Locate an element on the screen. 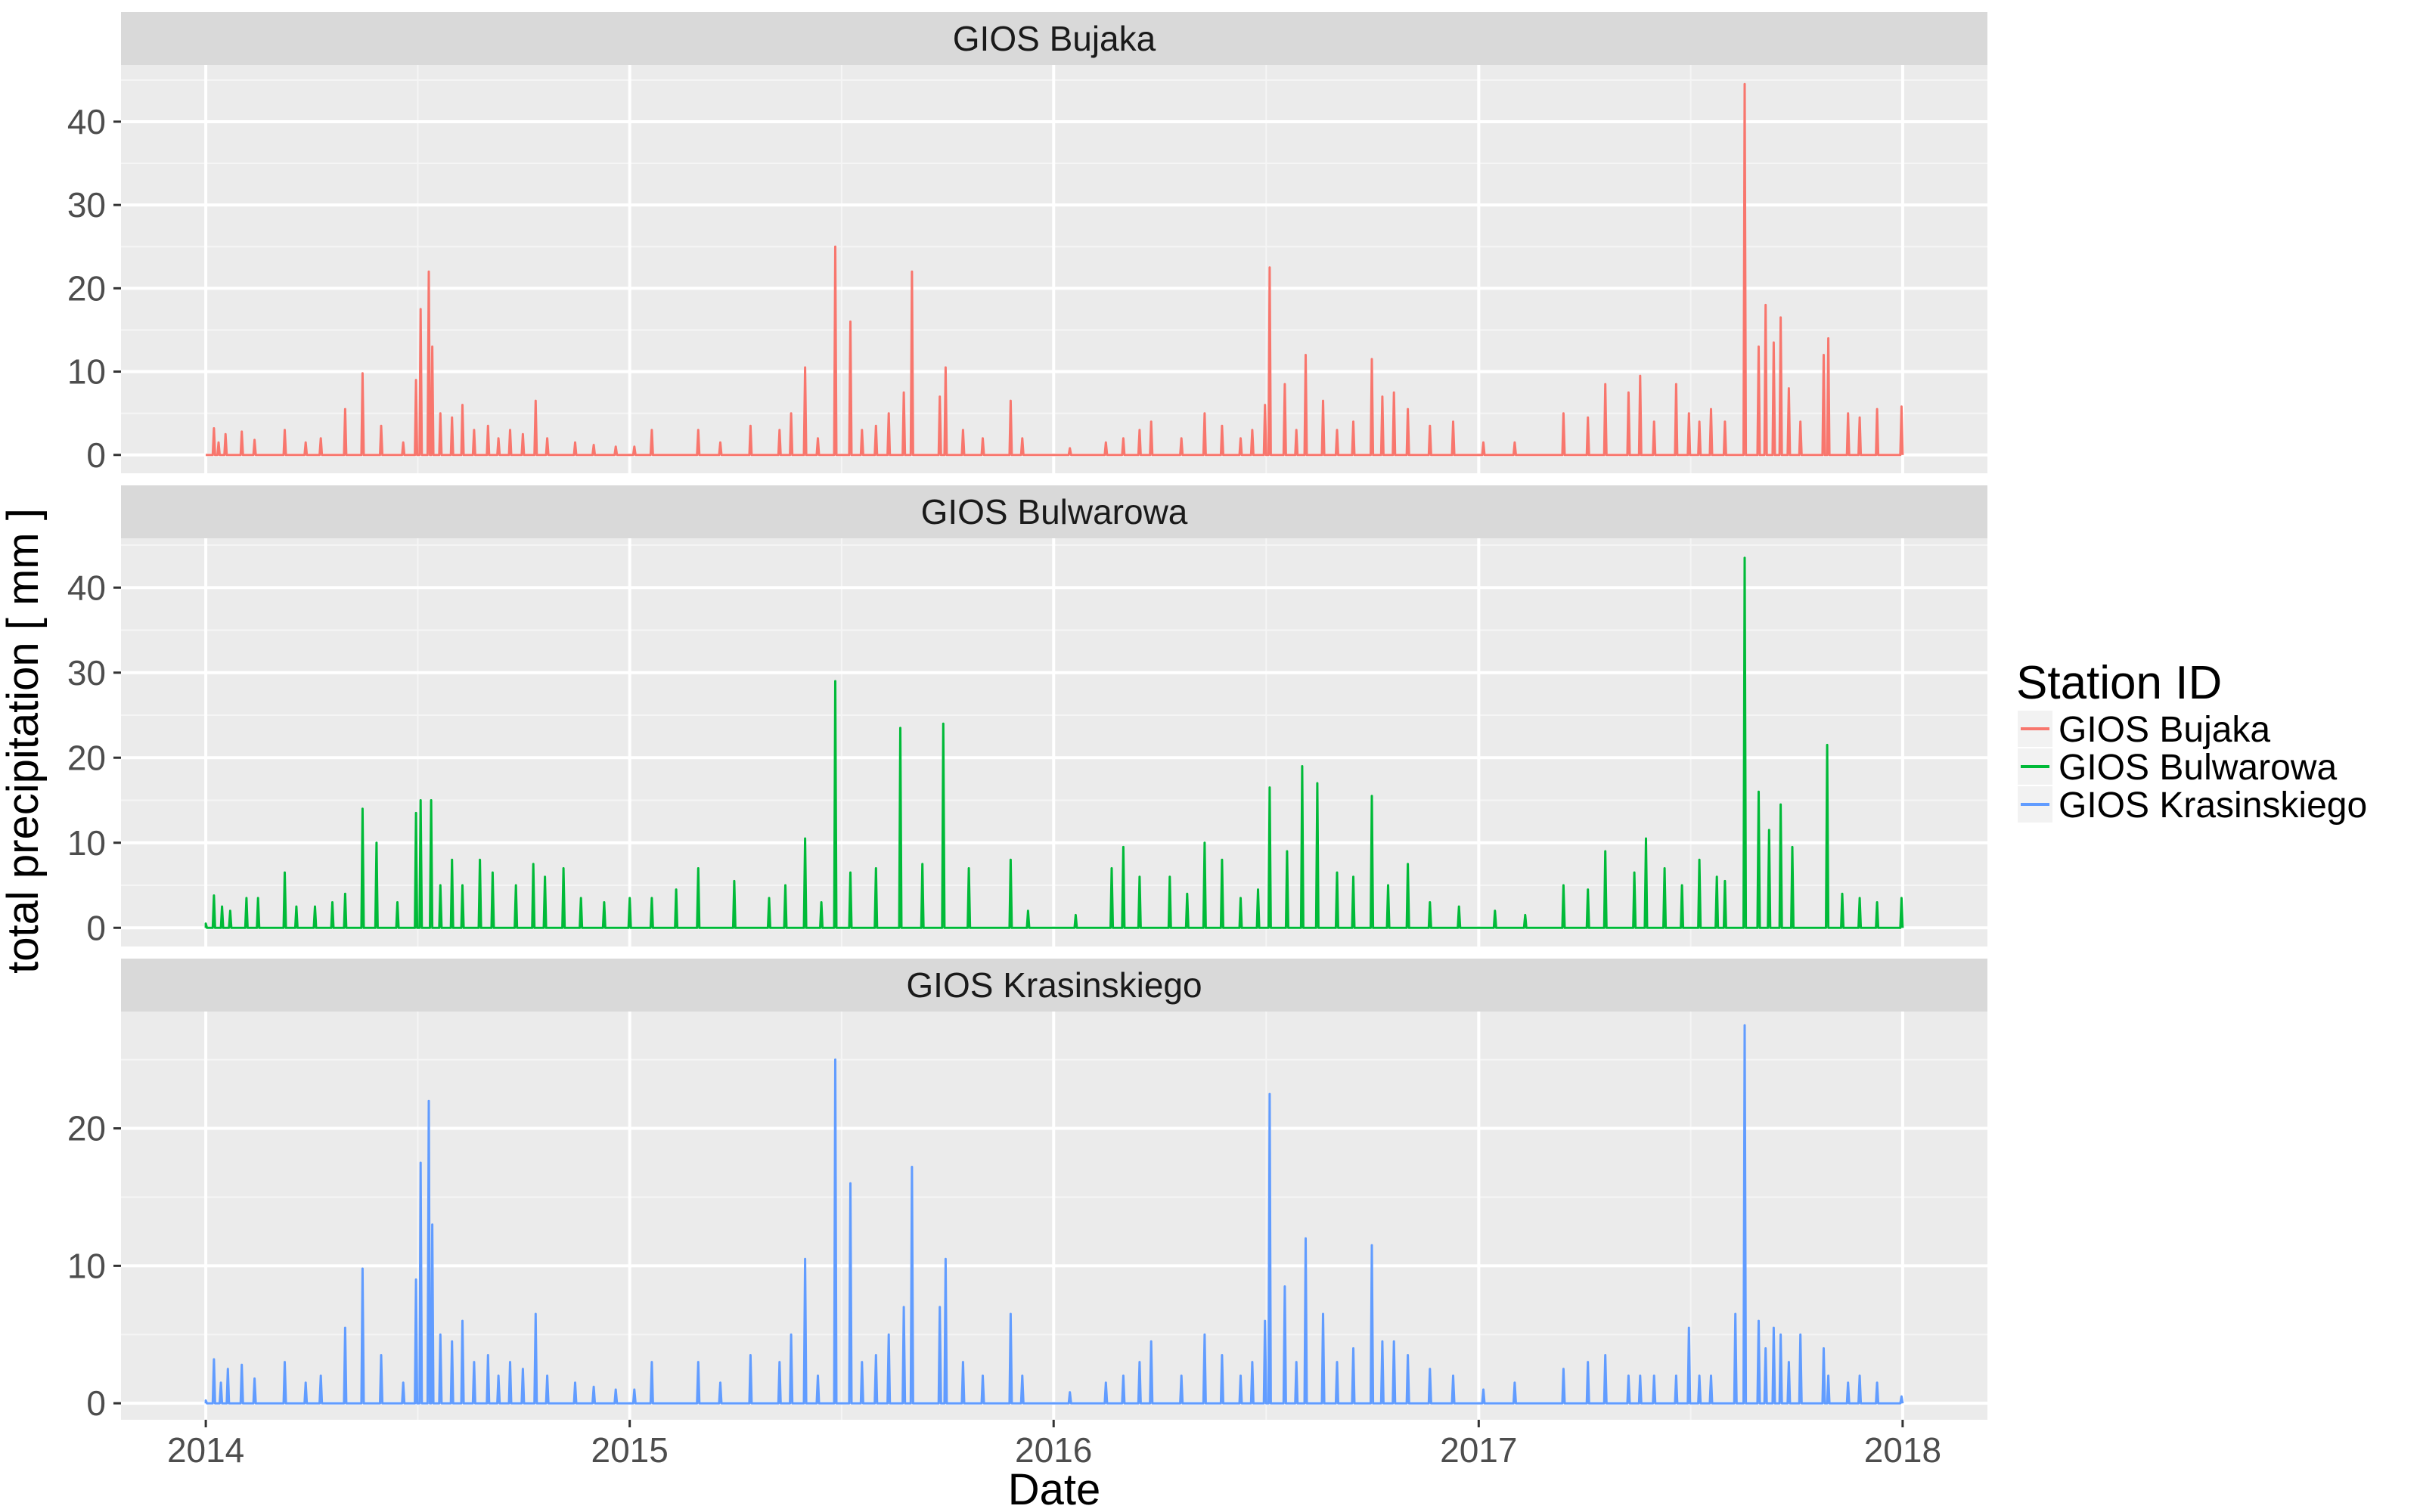 This screenshot has width=2420, height=1512. legend-label: GIOS Bulwarowa is located at coordinates (2198, 768).